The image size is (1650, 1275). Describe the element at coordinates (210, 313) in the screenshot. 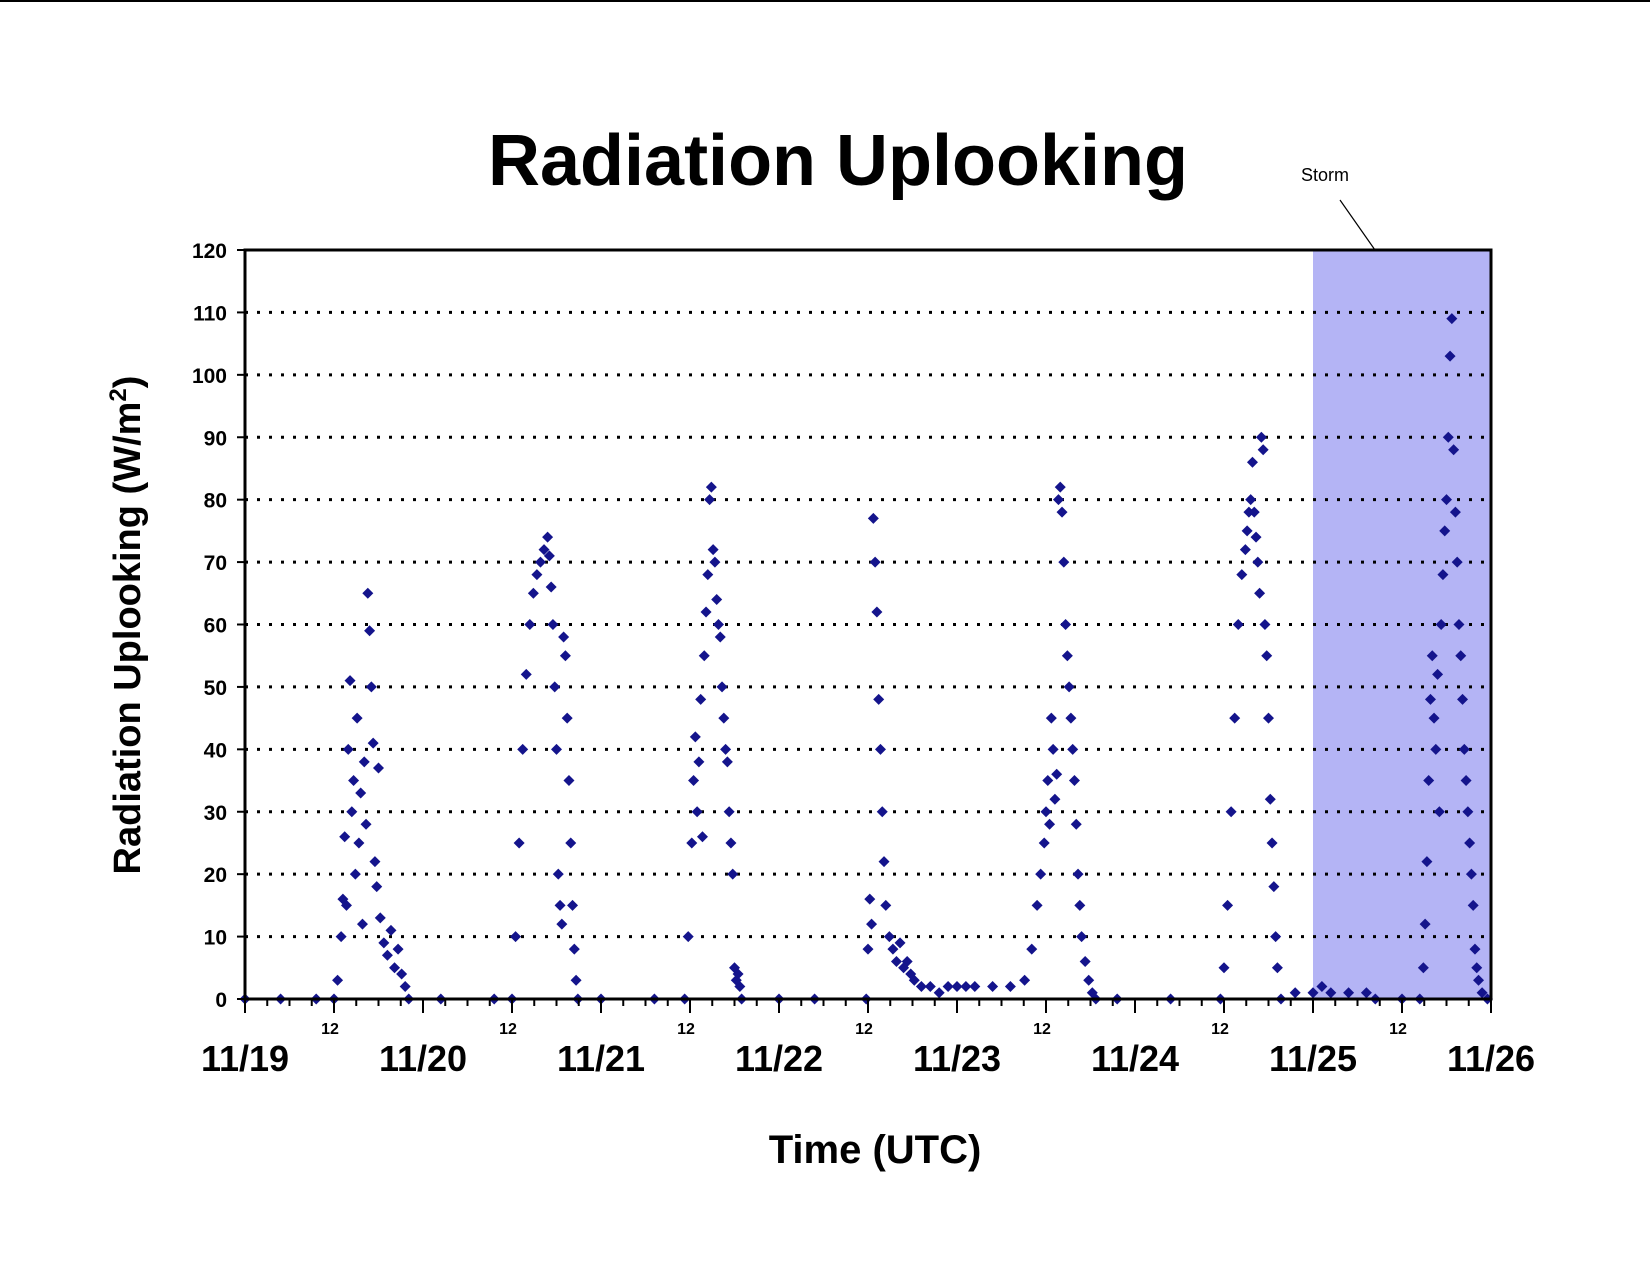

I see `y-tick-label: 110` at that location.